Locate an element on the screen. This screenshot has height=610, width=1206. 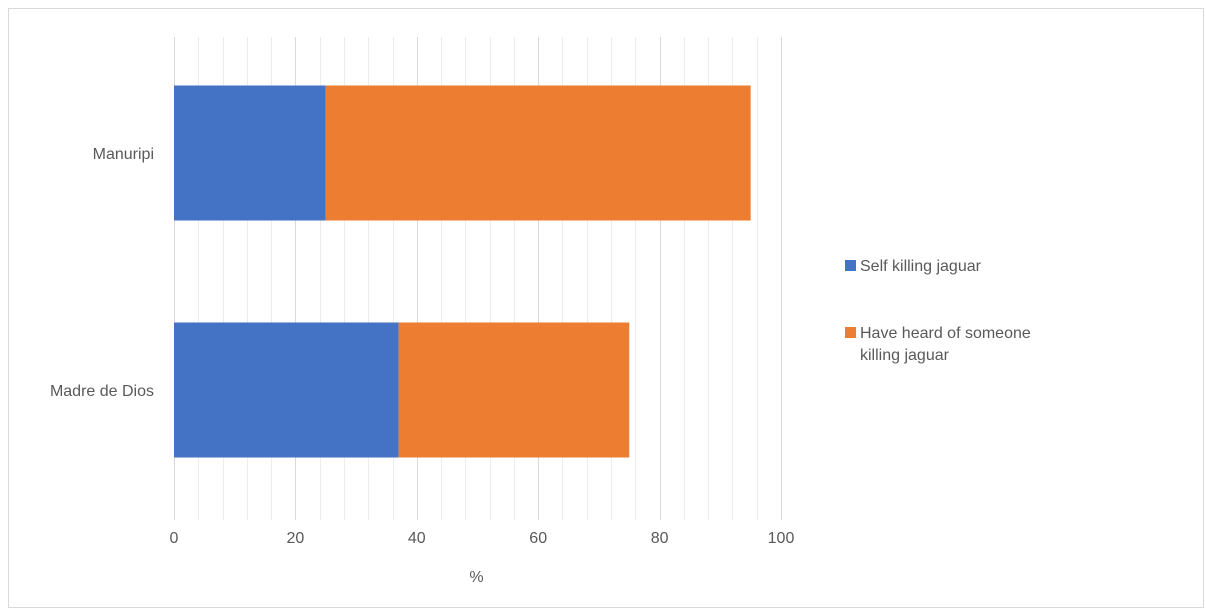
x-axis-title: % is located at coordinates (476, 577).